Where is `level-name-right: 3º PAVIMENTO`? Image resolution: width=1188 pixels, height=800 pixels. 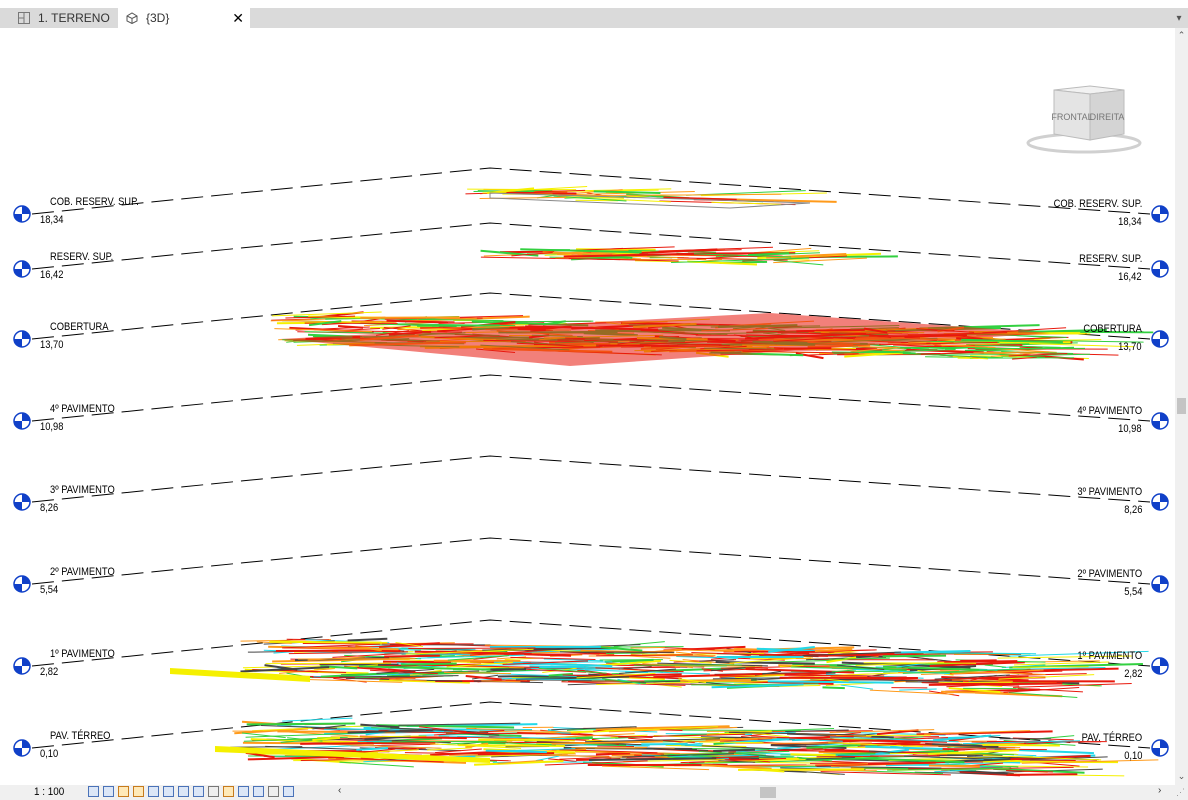
level-name-right: 3º PAVIMENTO is located at coordinates (1109, 492).